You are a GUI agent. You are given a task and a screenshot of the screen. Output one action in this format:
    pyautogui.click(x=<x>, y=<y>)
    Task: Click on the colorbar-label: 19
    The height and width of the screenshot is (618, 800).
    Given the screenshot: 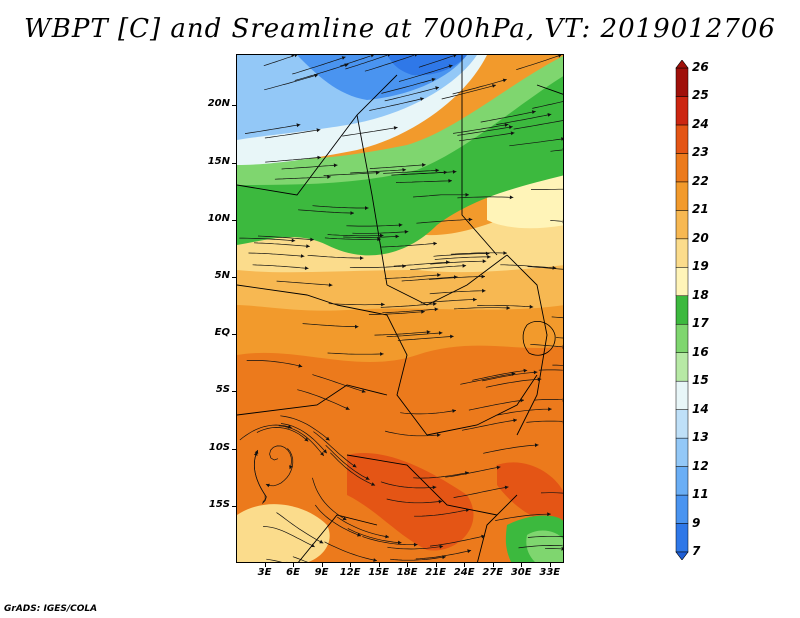 What is the action you would take?
    pyautogui.click(x=700, y=266)
    